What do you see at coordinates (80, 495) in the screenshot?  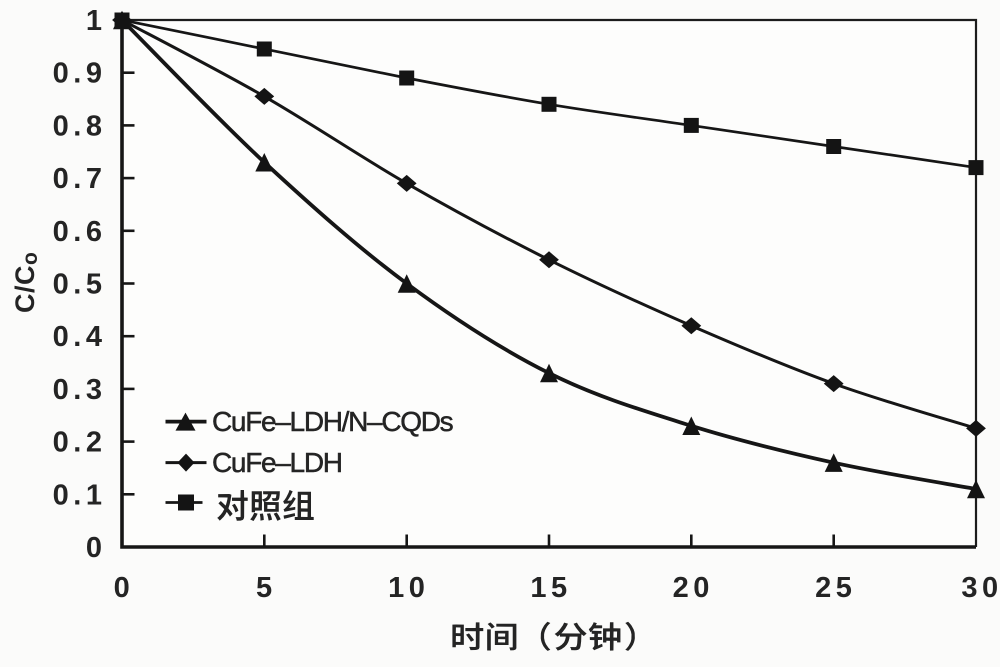 I see `svg-text: 0.1` at bounding box center [80, 495].